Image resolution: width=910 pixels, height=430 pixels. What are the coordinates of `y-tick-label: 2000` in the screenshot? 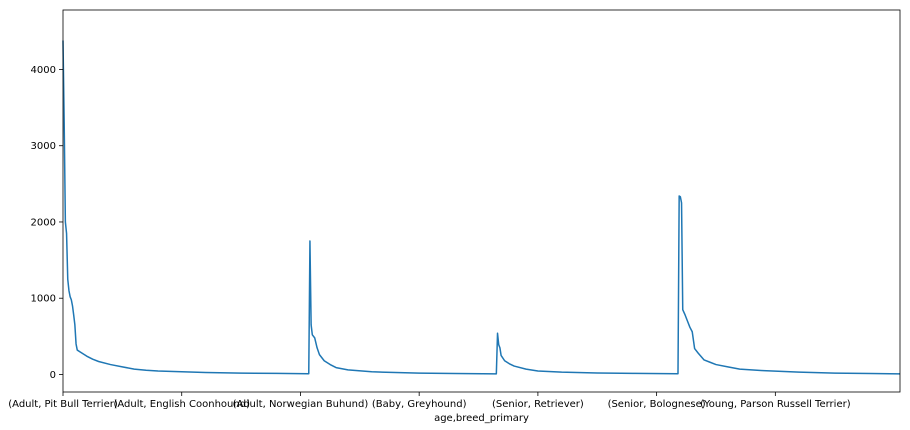 It's located at (43, 222).